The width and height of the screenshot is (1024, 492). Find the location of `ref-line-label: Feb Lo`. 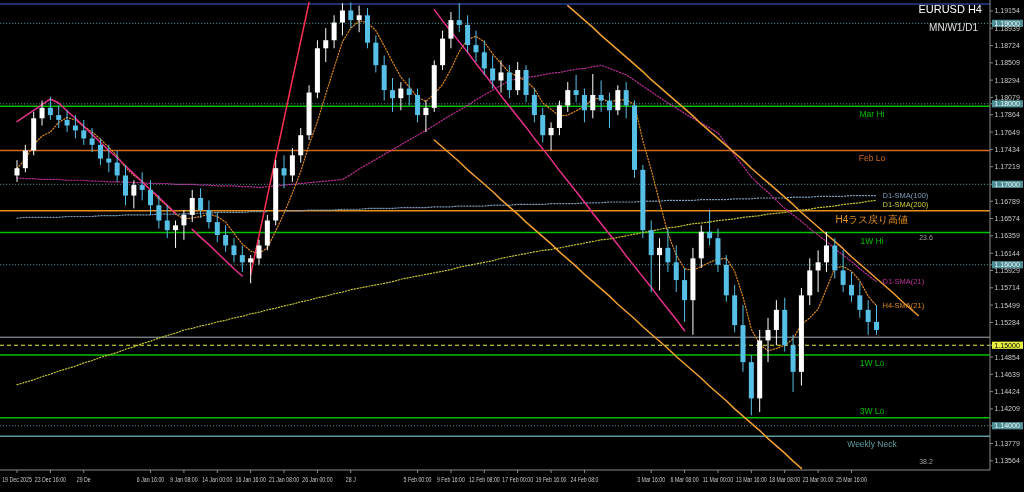

ref-line-label: Feb Lo is located at coordinates (872, 158).